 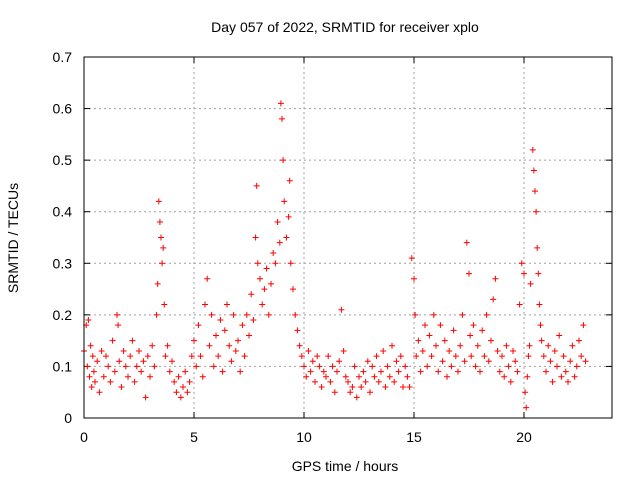 I want to click on x-tick-label: 10, so click(x=304, y=437).